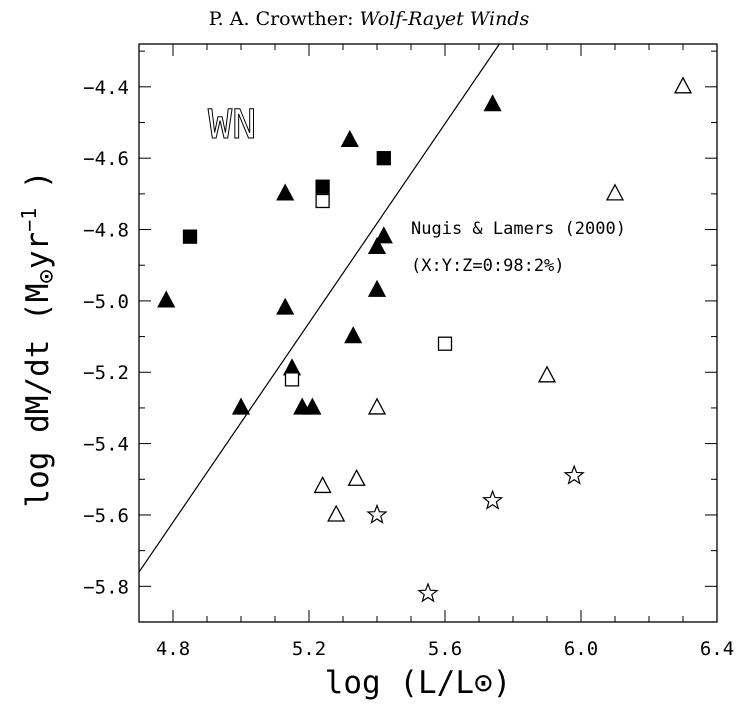 The height and width of the screenshot is (708, 738). What do you see at coordinates (106, 302) in the screenshot?
I see `y-tick-label: −5.0` at bounding box center [106, 302].